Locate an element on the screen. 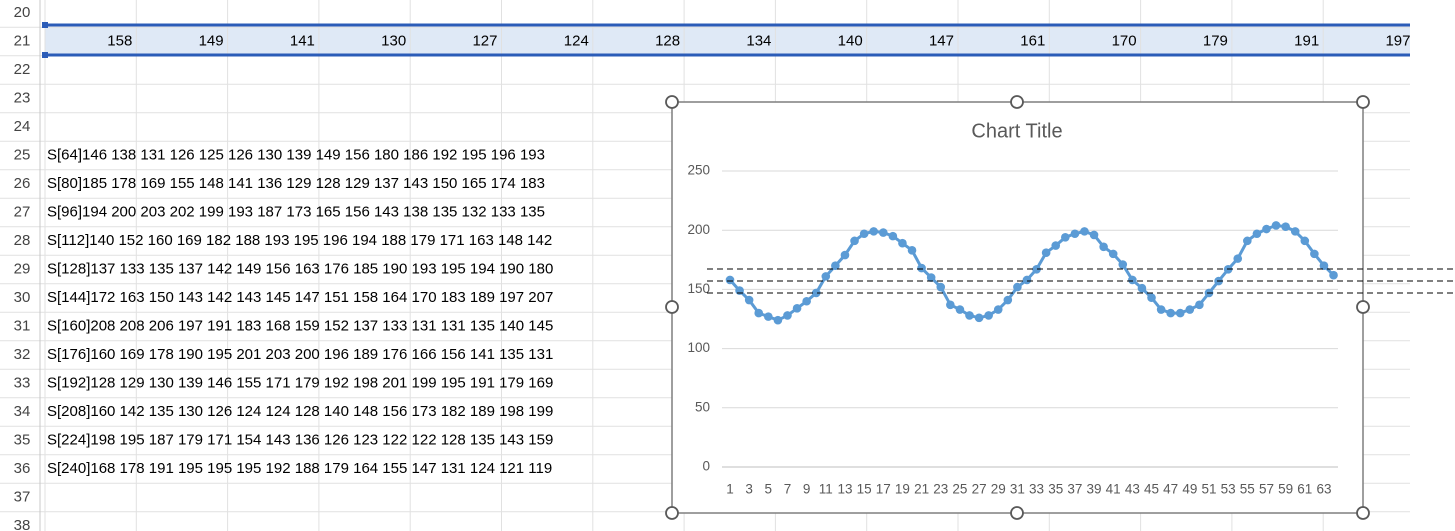 The image size is (1455, 531). x-tick-label: 1 is located at coordinates (730, 489).